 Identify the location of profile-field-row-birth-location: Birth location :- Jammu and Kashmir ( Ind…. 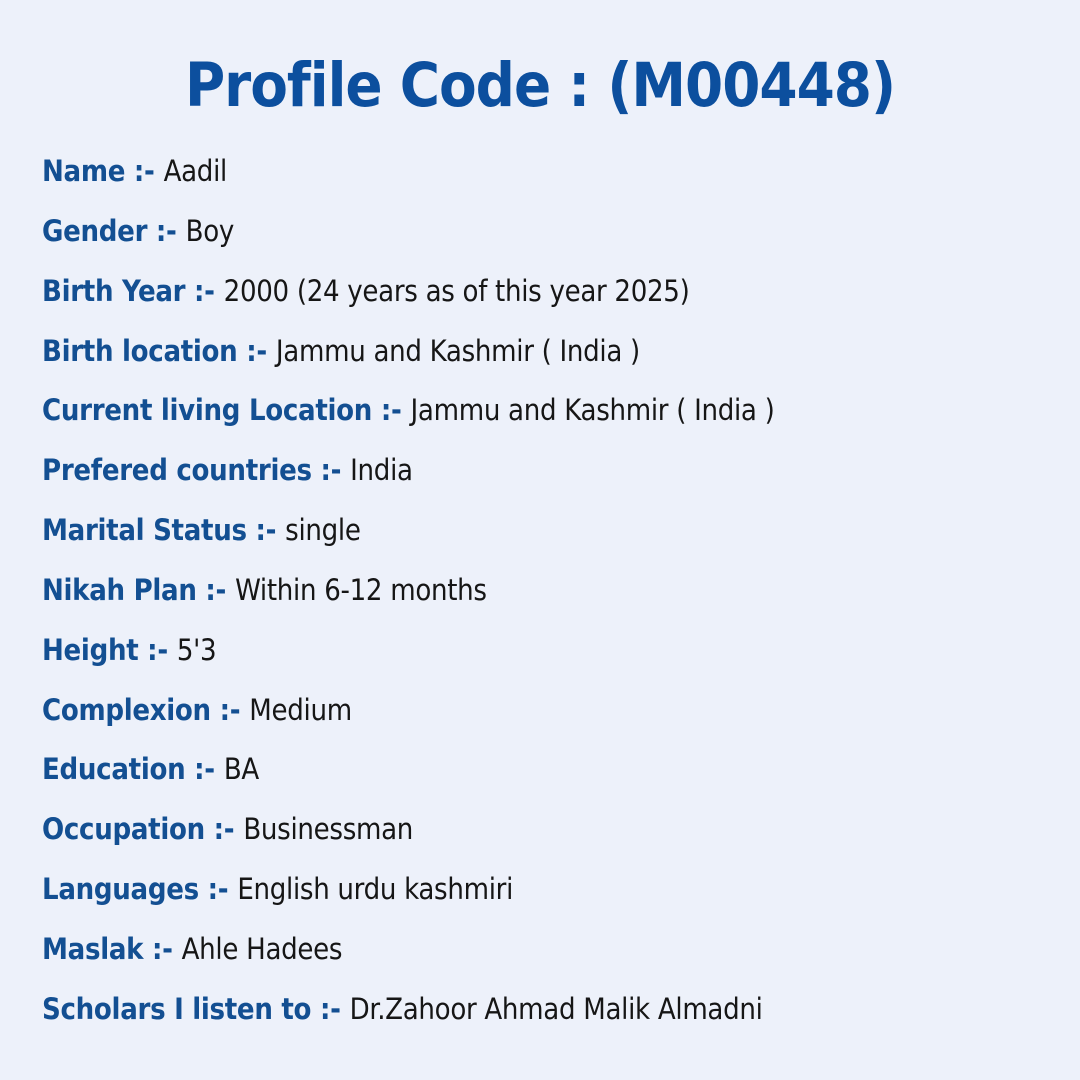
(546, 352).